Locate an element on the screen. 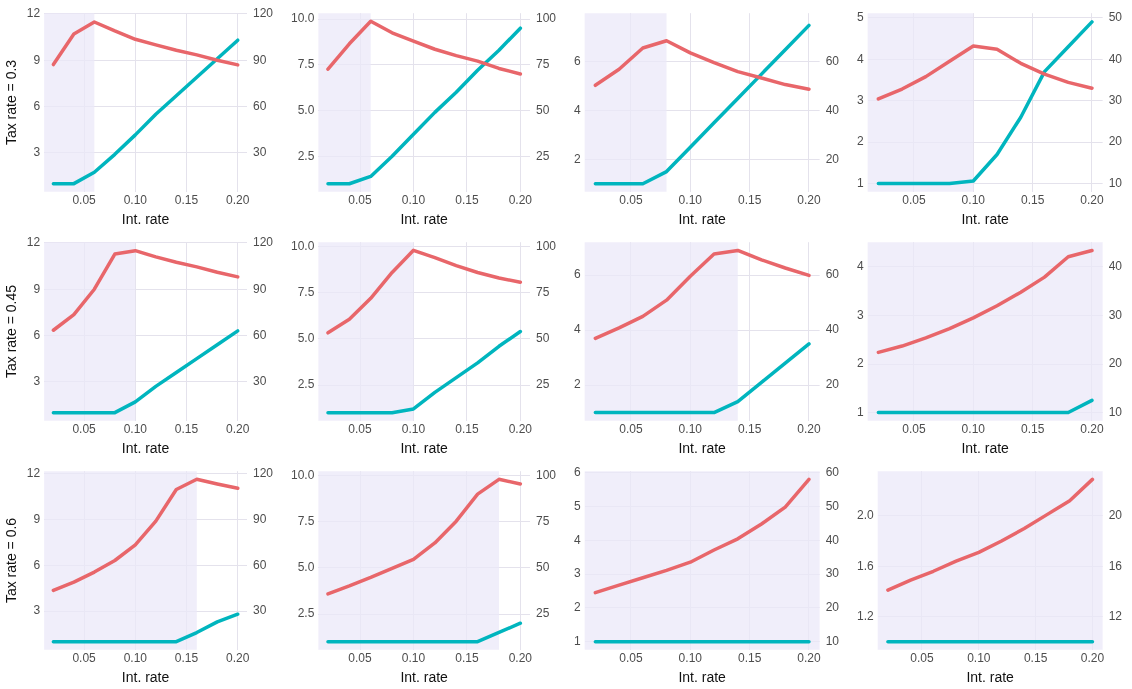 The image size is (1132, 689). y-tick-label: 5 is located at coordinates (860, 17).